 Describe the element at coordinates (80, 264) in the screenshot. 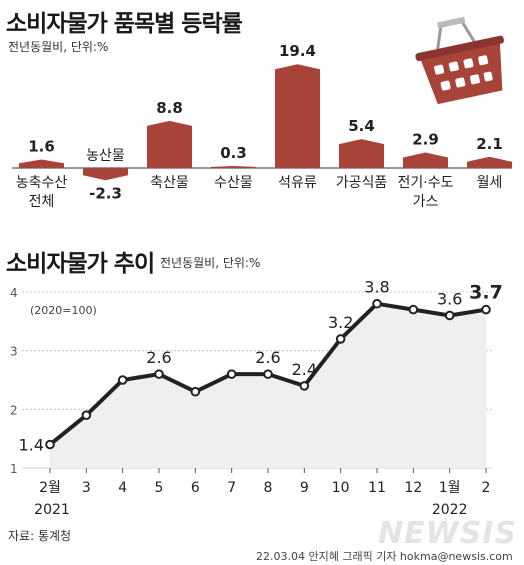

I see `line-chart-title: 소비자물가 추이` at that location.